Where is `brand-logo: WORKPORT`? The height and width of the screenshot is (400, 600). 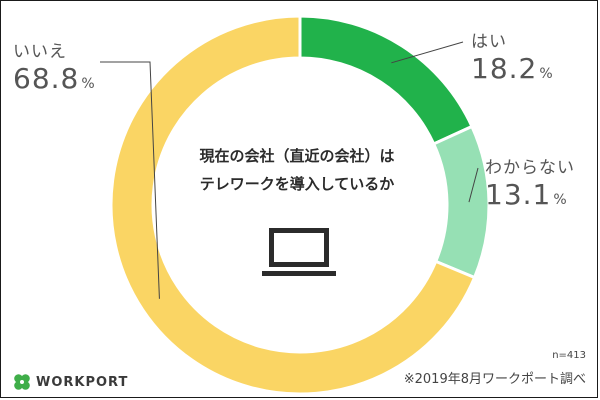 brand-logo: WORKPORT is located at coordinates (70, 382).